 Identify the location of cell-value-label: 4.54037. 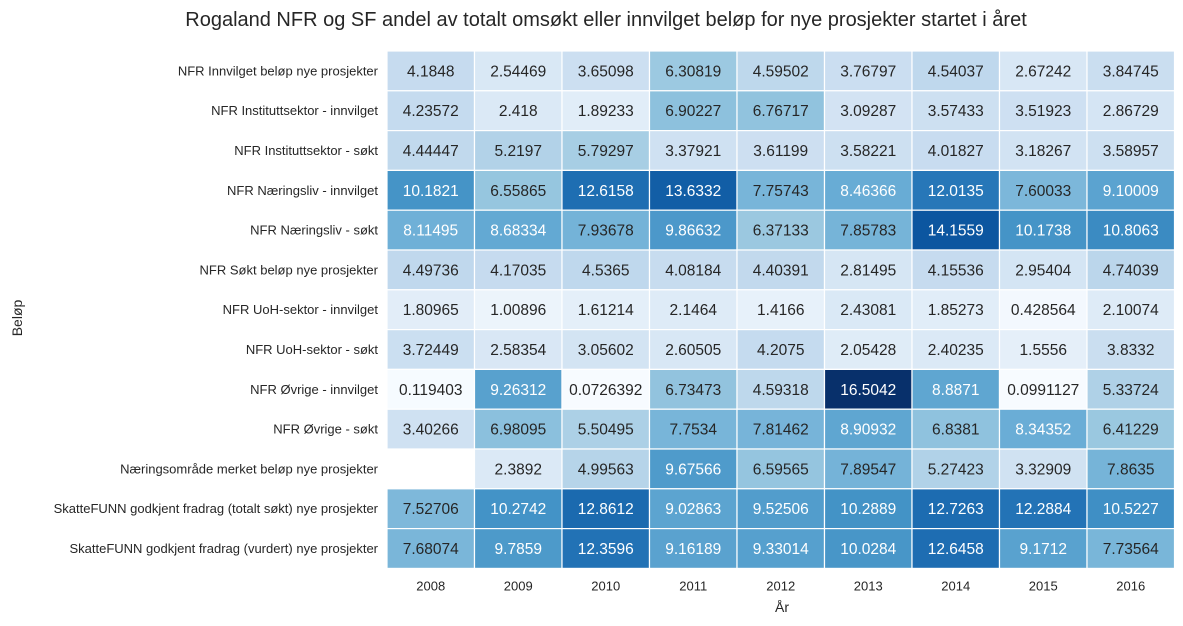
(956, 71).